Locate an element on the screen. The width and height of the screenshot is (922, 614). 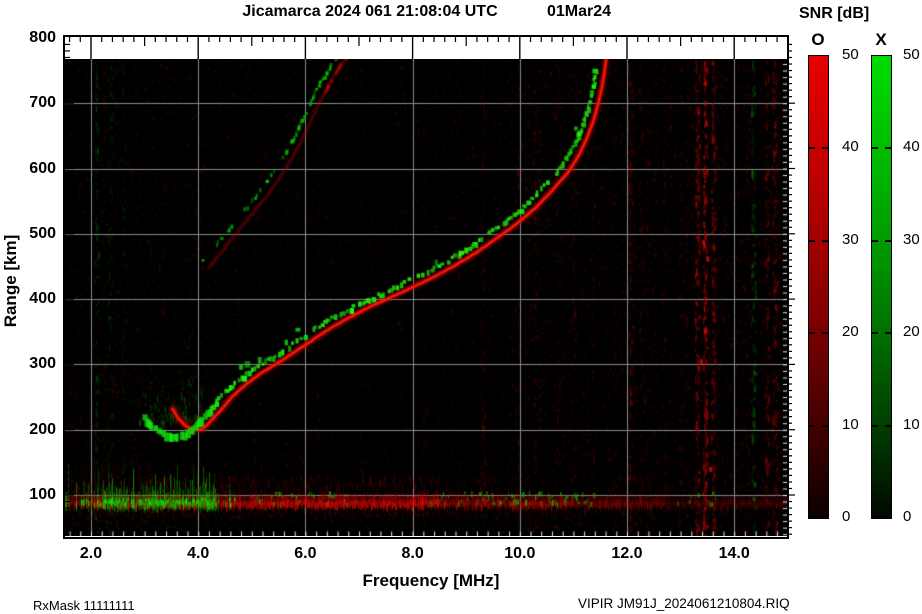
x-axis-label: Frequency [MHz] is located at coordinates (431, 580).